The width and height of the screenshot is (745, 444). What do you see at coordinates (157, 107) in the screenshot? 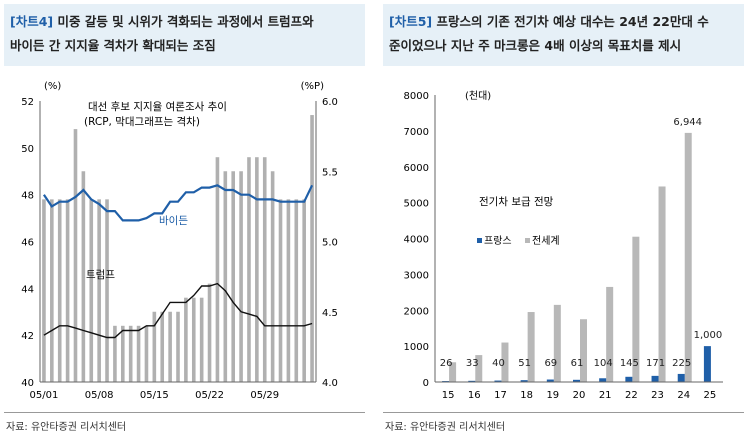
I see `chart-left-title: 대선 후보 지지율 여론조사 추이` at bounding box center [157, 107].